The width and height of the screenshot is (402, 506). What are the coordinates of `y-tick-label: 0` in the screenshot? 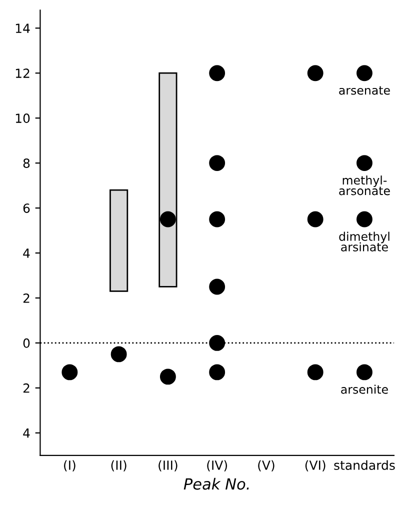 It's located at (26, 343).